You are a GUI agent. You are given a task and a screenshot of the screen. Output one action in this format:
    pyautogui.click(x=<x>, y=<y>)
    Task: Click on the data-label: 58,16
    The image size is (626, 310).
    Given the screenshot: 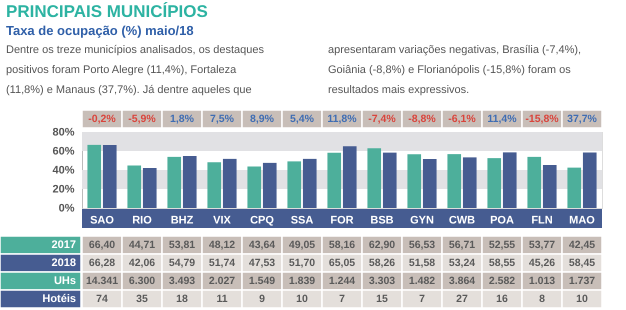 What is the action you would take?
    pyautogui.click(x=342, y=245)
    